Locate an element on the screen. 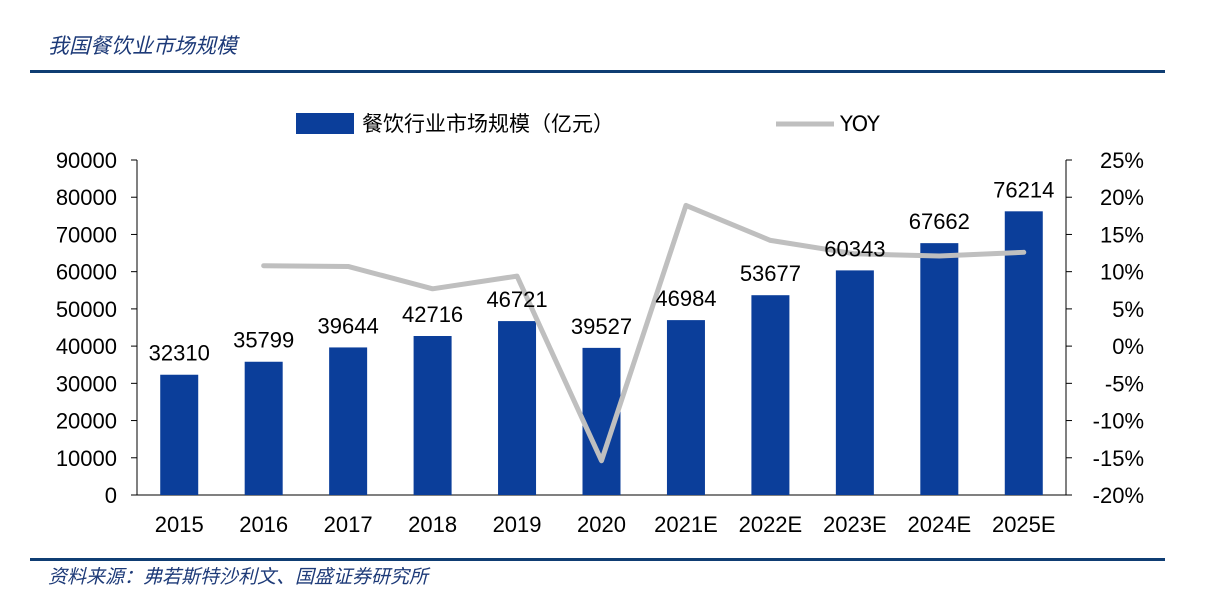 The height and width of the screenshot is (599, 1208). right-tick-label: 10% is located at coordinates (1122, 272).